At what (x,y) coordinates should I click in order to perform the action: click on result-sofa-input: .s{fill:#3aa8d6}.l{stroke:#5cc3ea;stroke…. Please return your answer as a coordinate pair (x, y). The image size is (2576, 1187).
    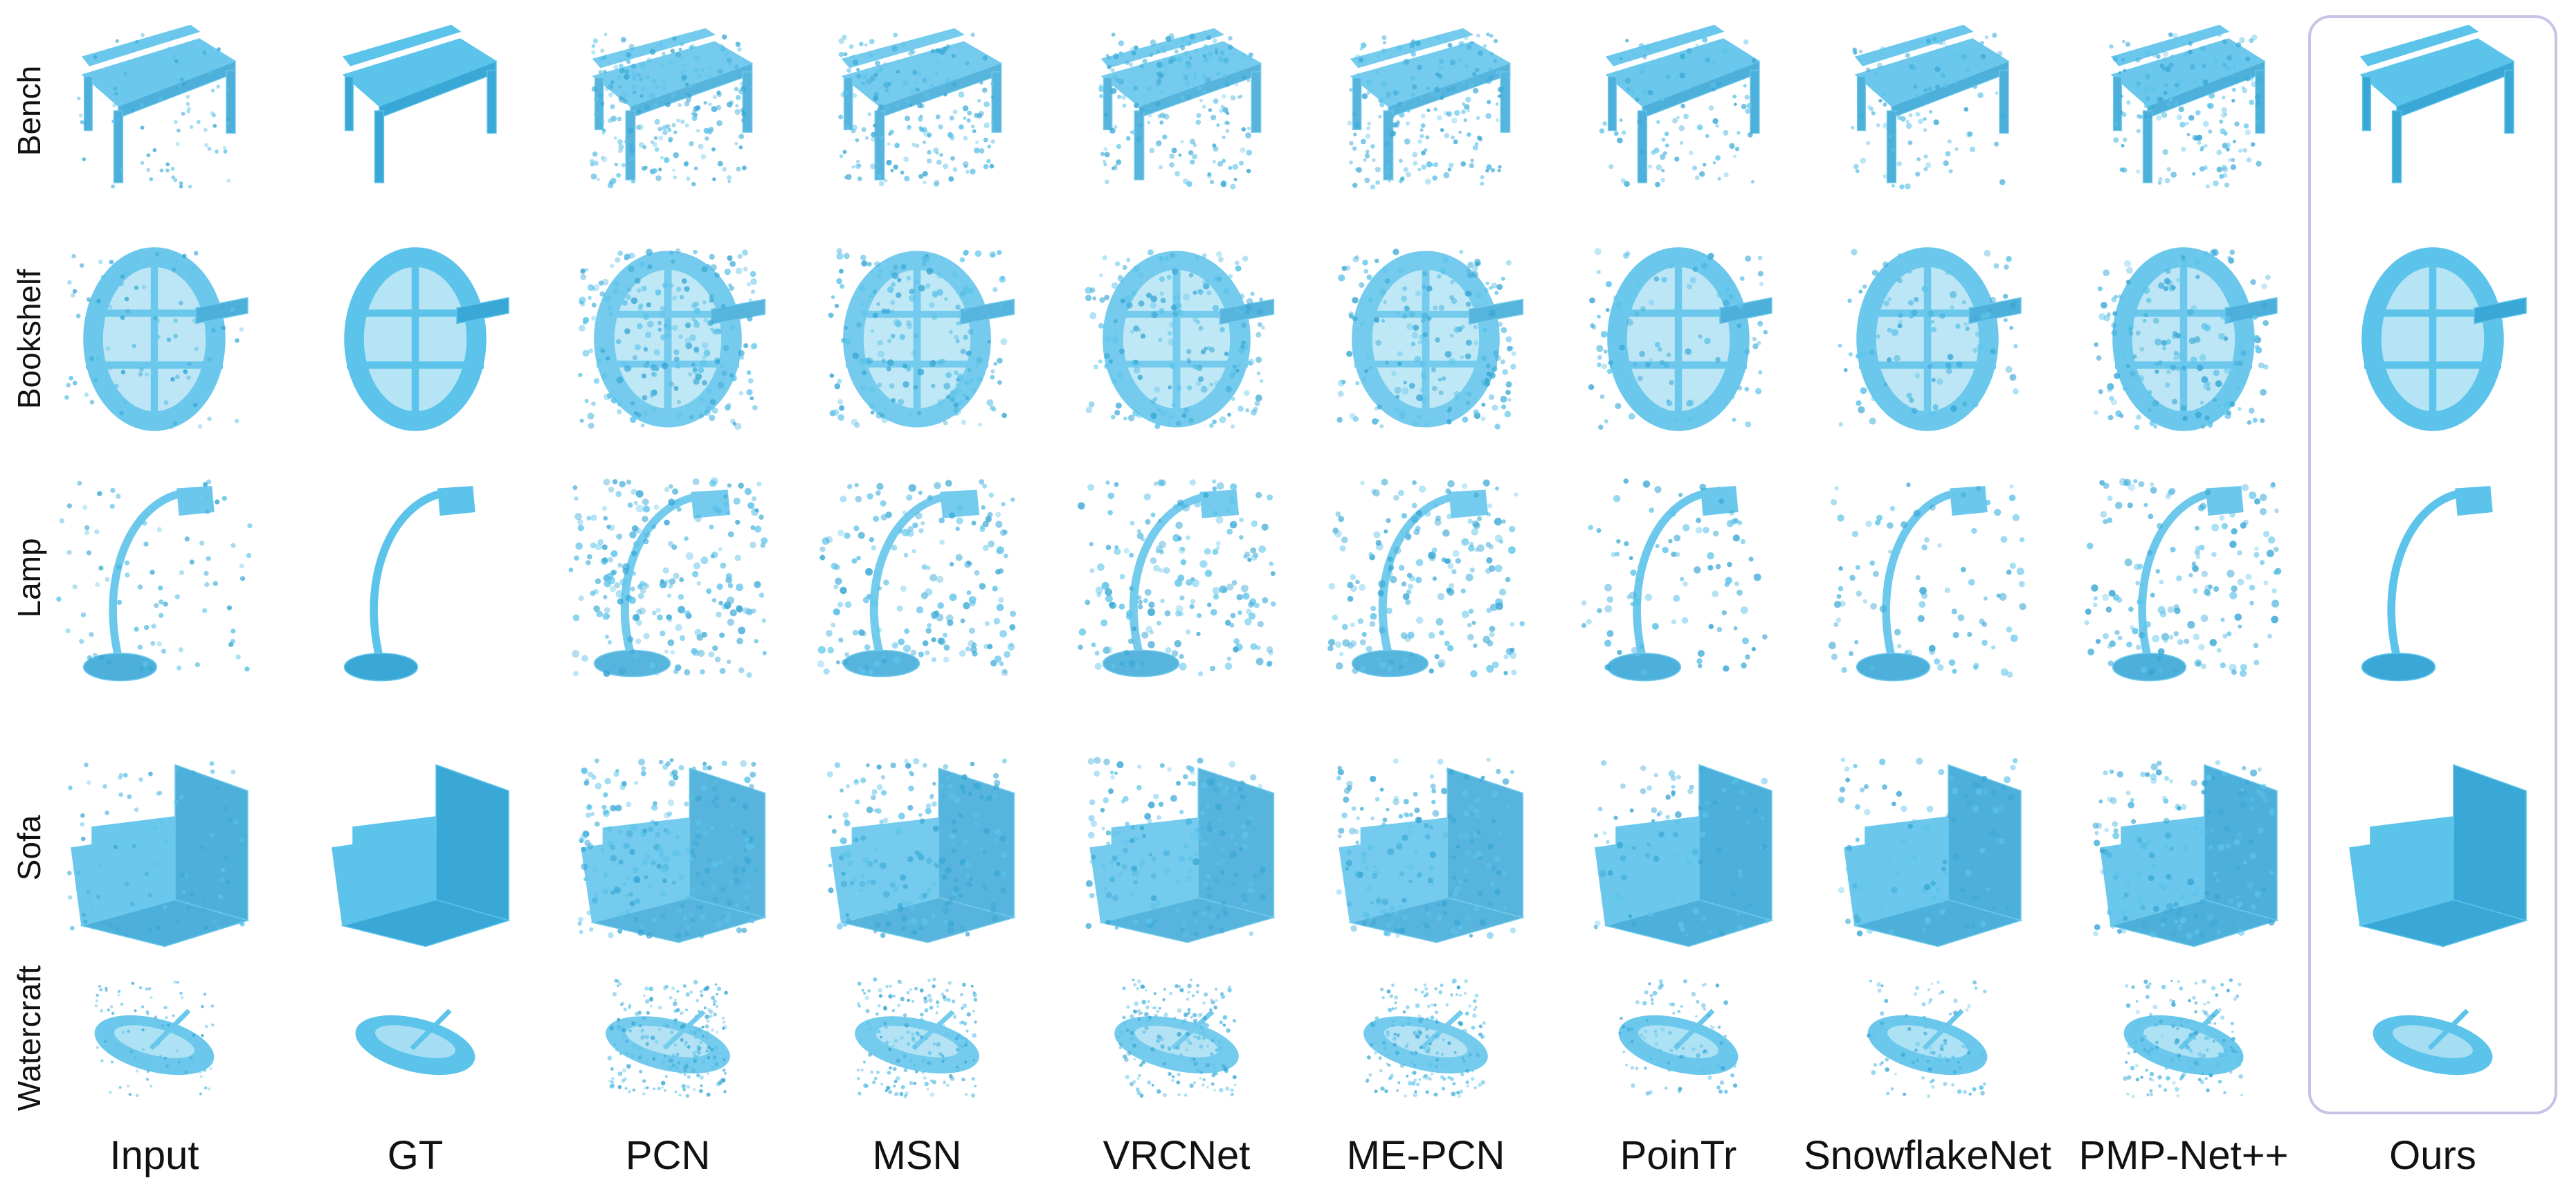
    Looking at the image, I should click on (154, 848).